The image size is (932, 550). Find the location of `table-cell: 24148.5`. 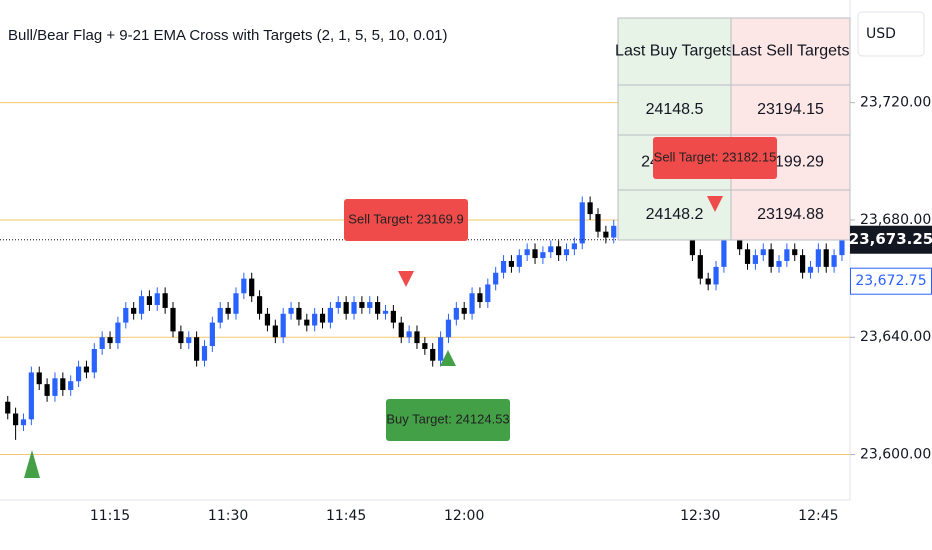

table-cell: 24148.5 is located at coordinates (675, 109).